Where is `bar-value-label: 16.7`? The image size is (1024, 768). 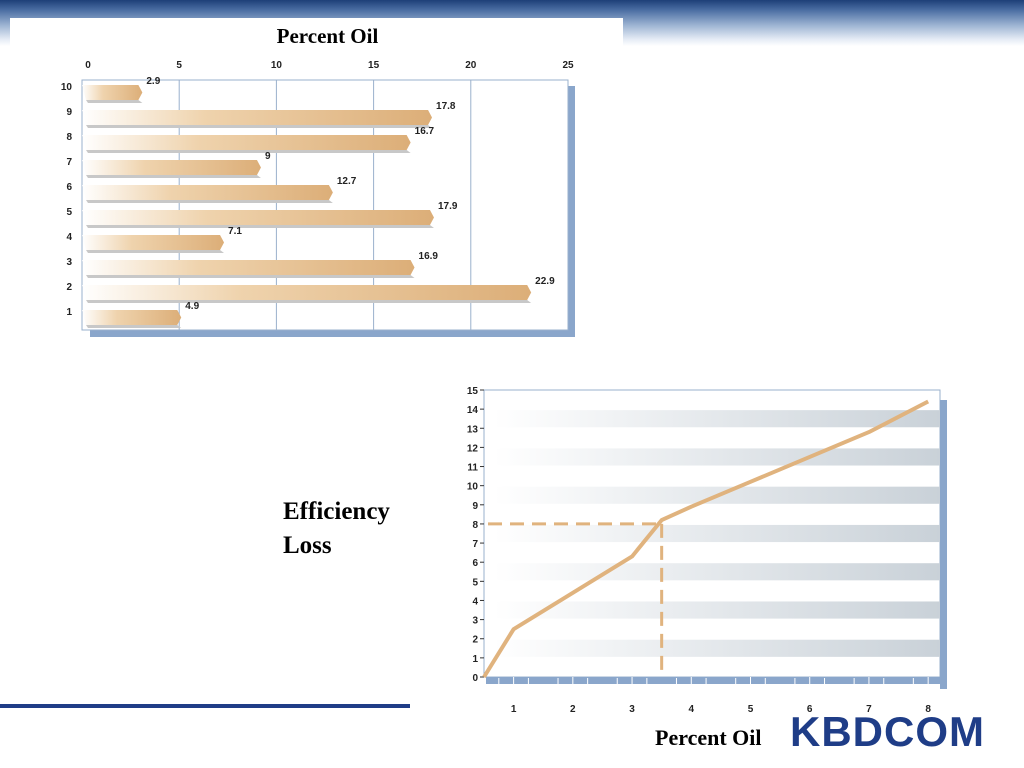
bar-value-label: 16.7 is located at coordinates (425, 131).